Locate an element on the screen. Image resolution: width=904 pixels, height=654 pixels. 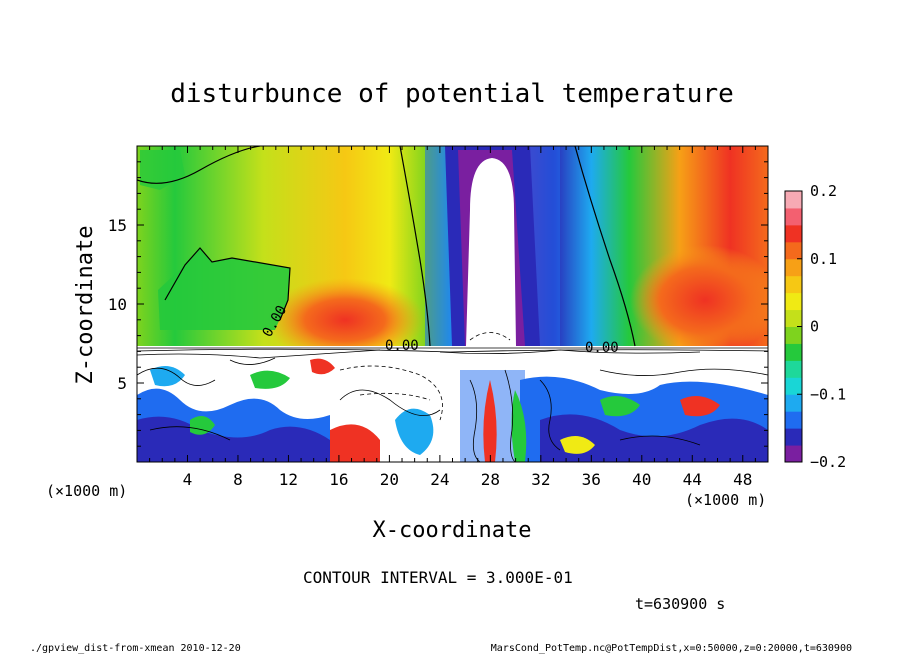
x-axis-label: X-coordinate is located at coordinates (452, 530).